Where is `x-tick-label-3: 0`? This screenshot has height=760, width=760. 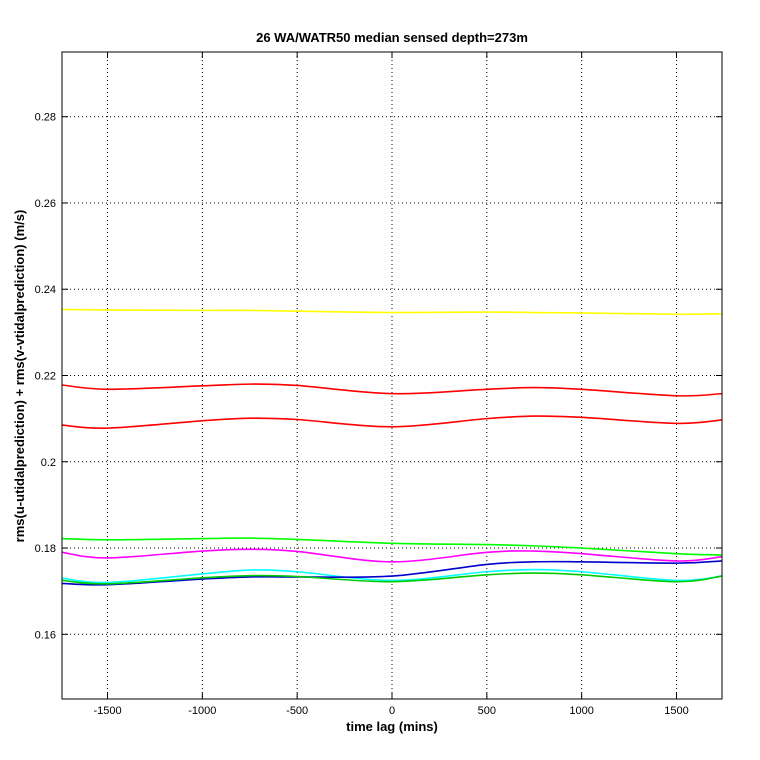
x-tick-label-3: 0 is located at coordinates (392, 711).